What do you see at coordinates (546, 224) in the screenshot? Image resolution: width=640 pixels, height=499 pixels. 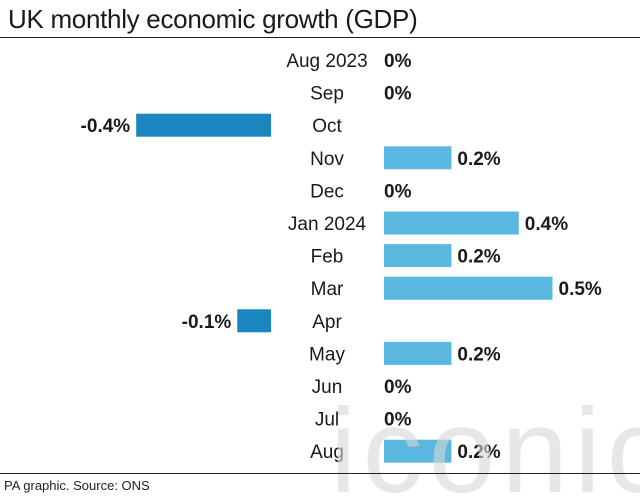 I see `data-label: 0.4%` at bounding box center [546, 224].